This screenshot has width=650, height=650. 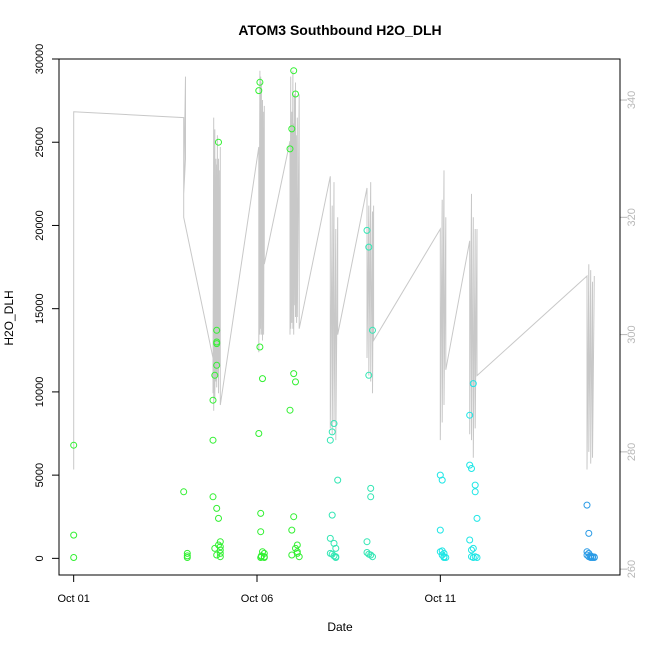 What do you see at coordinates (73, 599) in the screenshot?
I see `x-tick-label: Oct 01` at bounding box center [73, 599].